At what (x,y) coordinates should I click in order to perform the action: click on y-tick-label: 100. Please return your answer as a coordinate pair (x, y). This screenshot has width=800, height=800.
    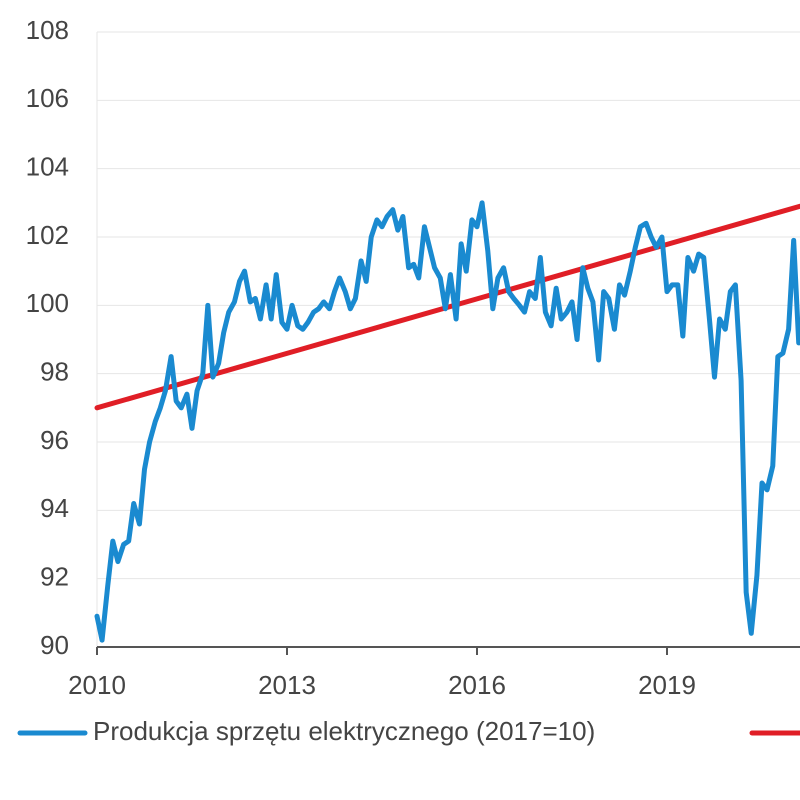
    Looking at the image, I should click on (47, 303).